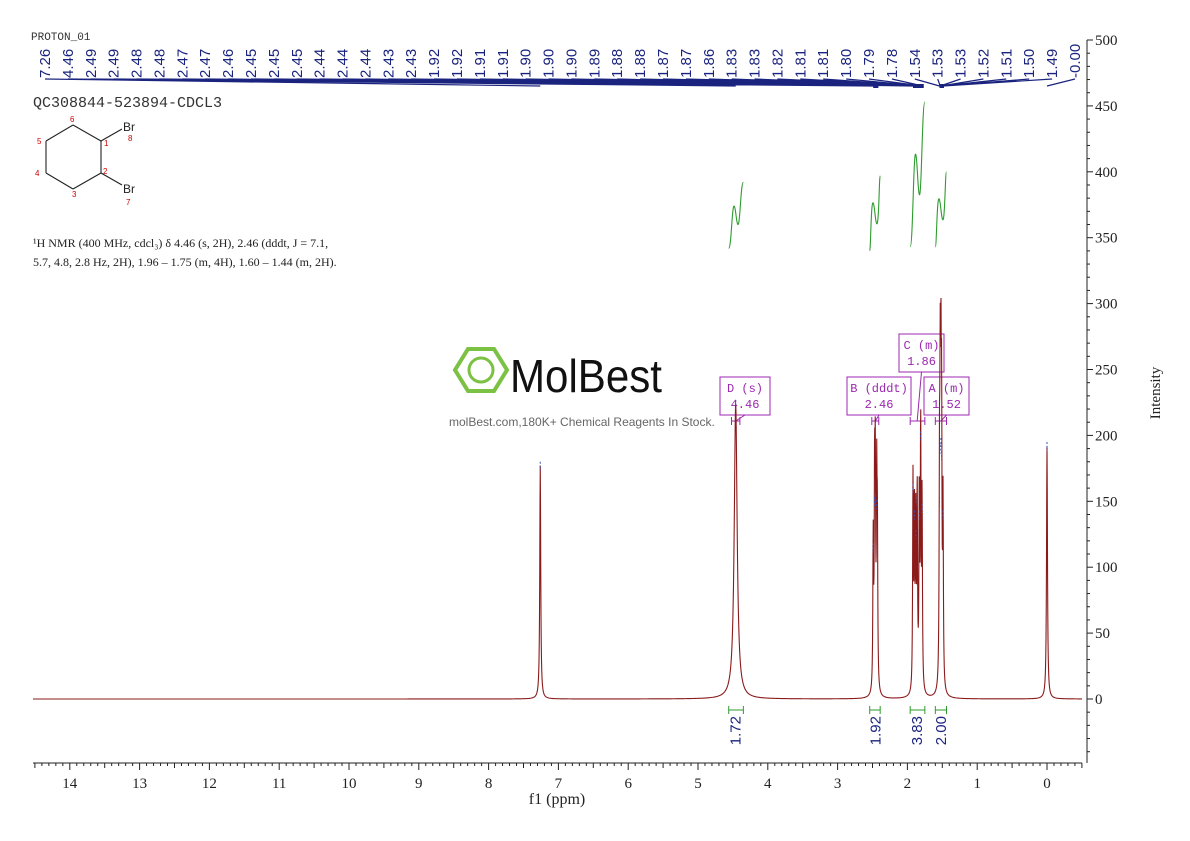 This screenshot has width=1190, height=841. What do you see at coordinates (1156, 392) in the screenshot?
I see `y-axis-label: Intensity` at bounding box center [1156, 392].